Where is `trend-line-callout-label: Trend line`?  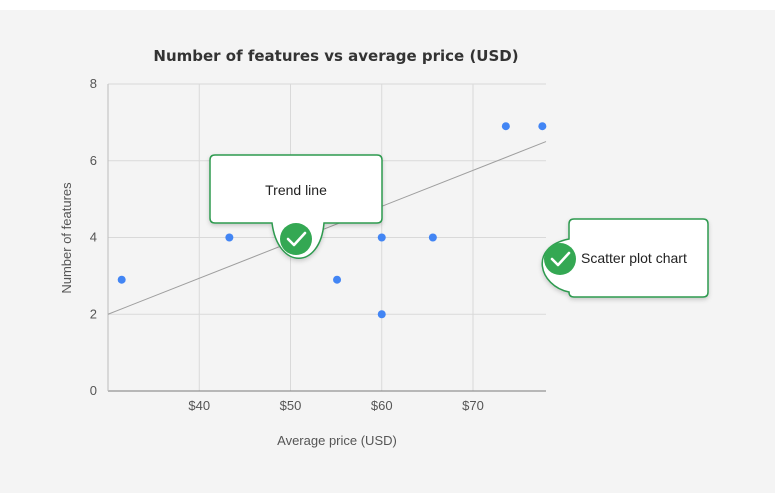 trend-line-callout-label: Trend line is located at coordinates (296, 190).